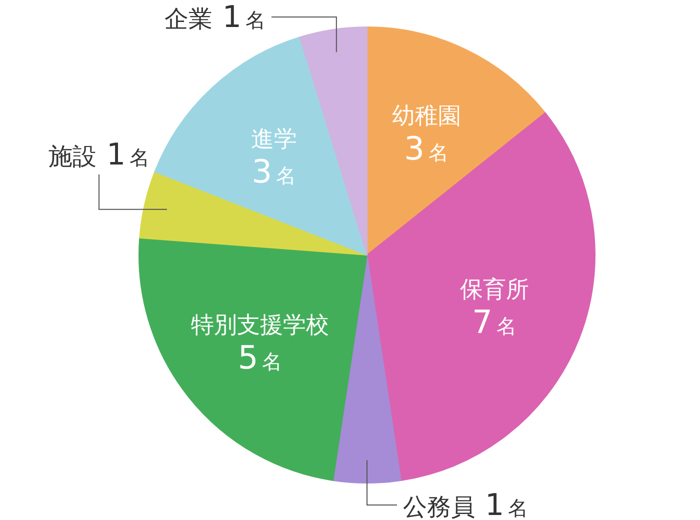 The width and height of the screenshot is (700, 520). Describe the element at coordinates (426, 117) in the screenshot. I see `slice-label: 幼稚園` at that location.